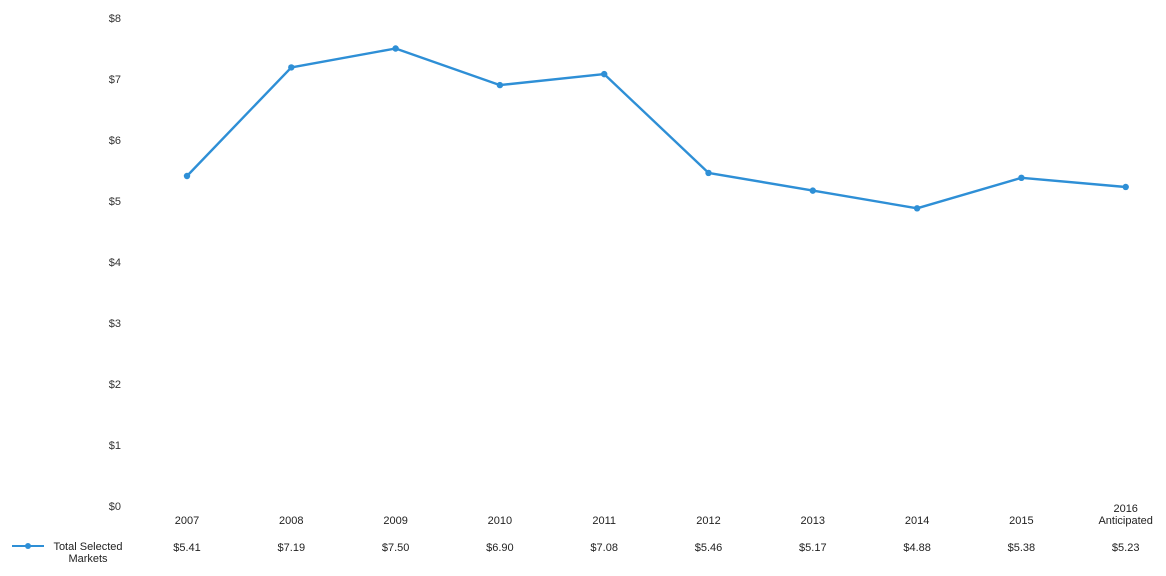 The width and height of the screenshot is (1166, 576). What do you see at coordinates (917, 548) in the screenshot?
I see `table-value: $4.88` at bounding box center [917, 548].